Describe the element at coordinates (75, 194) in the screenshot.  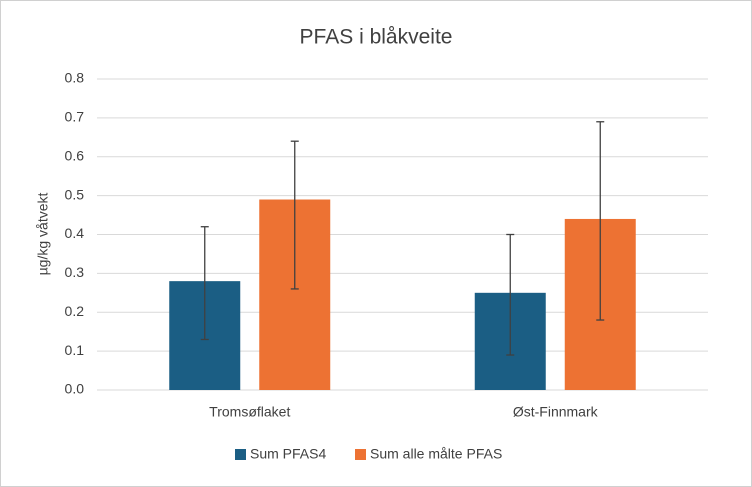
I see `y-tick-label: 0.5` at that location.